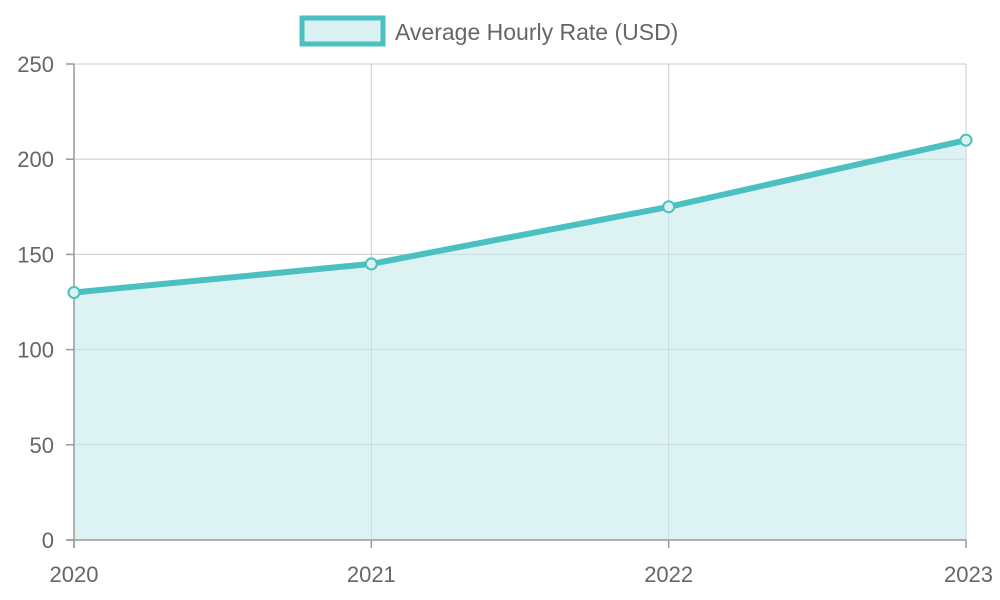 The height and width of the screenshot is (600, 1000). What do you see at coordinates (668, 574) in the screenshot?
I see `x-tick-label: 2022` at bounding box center [668, 574].